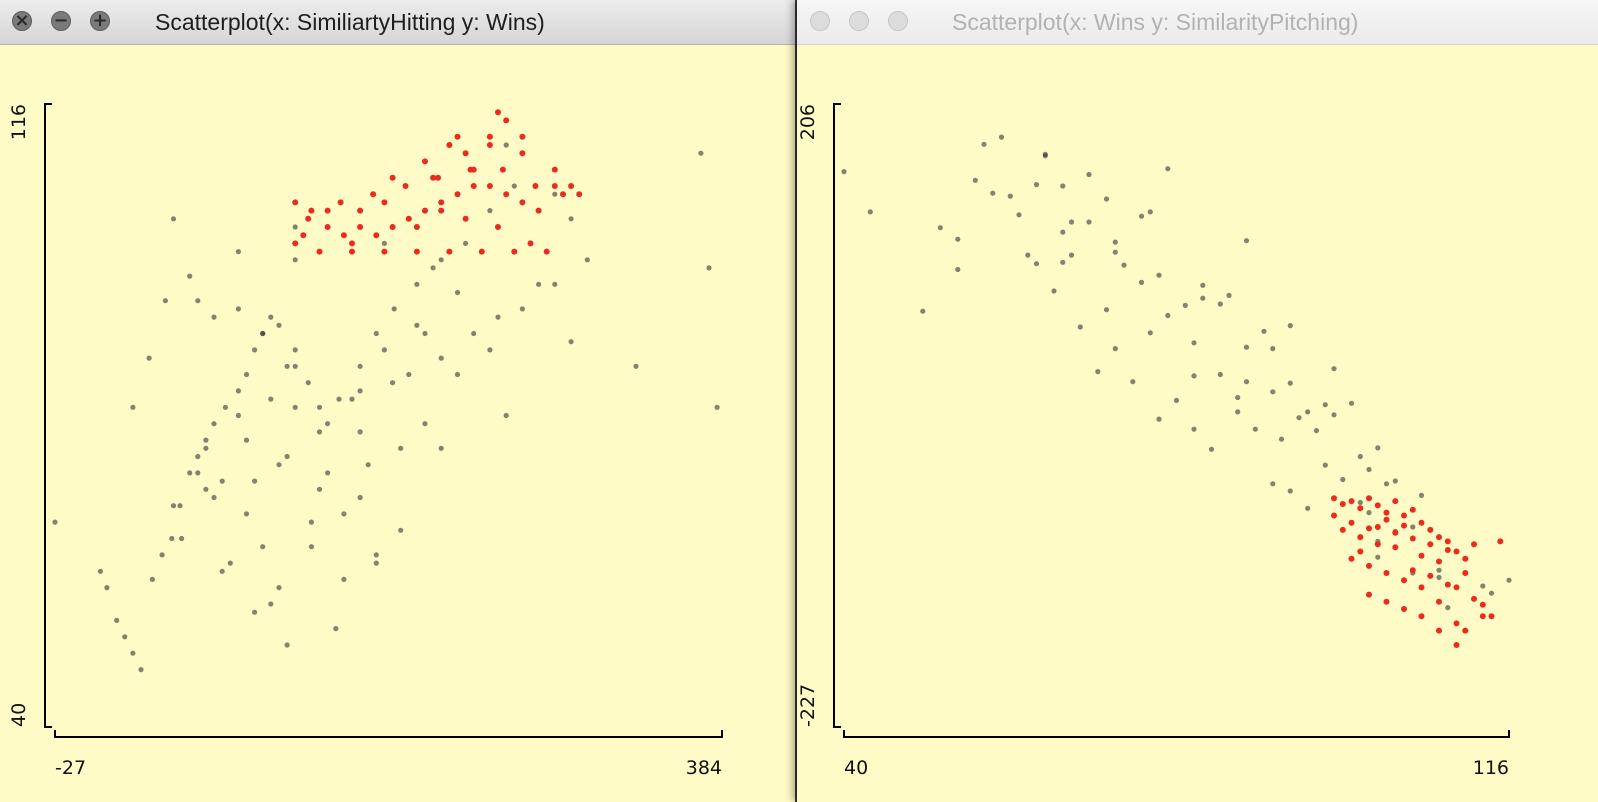 This screenshot has width=1598, height=802. Describe the element at coordinates (22, 21) in the screenshot. I see `close-icon: ×` at that location.